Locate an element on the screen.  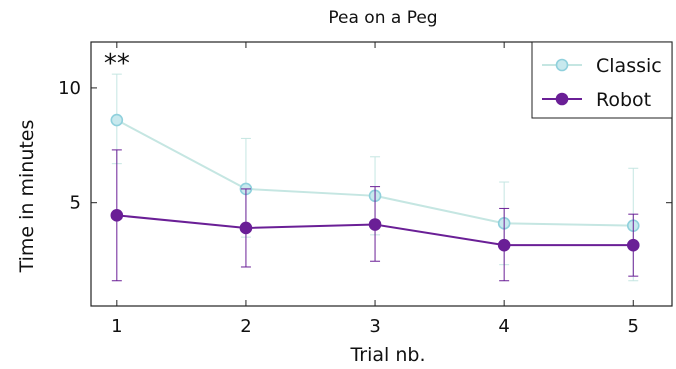
x-tick-label: 1 is located at coordinates (116, 326).